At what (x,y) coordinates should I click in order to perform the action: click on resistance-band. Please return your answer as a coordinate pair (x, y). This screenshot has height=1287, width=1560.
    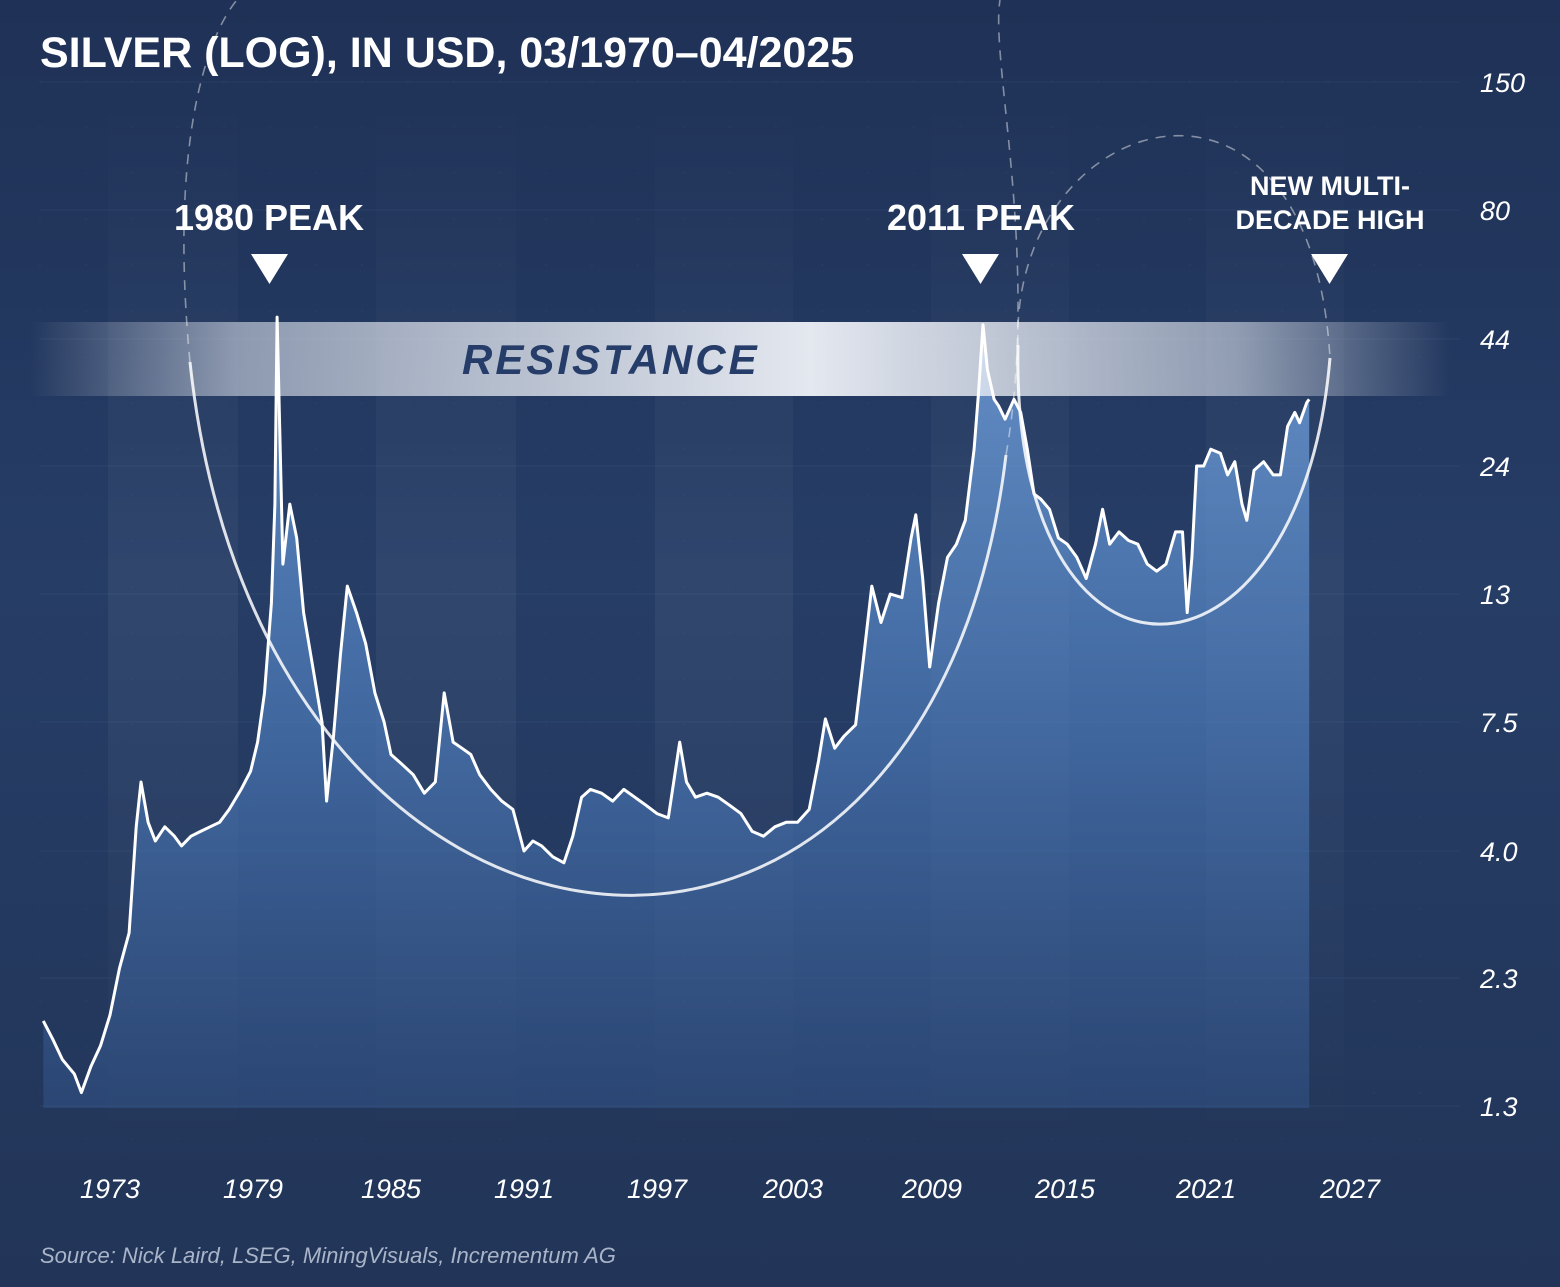
    Looking at the image, I should click on (740, 359).